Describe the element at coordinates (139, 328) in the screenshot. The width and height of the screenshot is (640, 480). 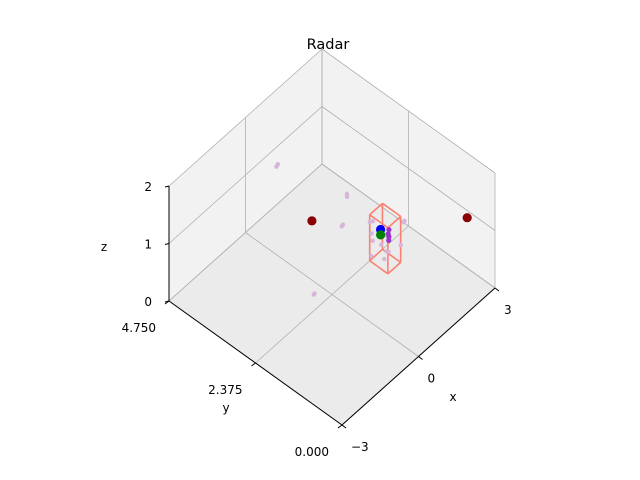
I see `y-tick-label: 4.750` at that location.